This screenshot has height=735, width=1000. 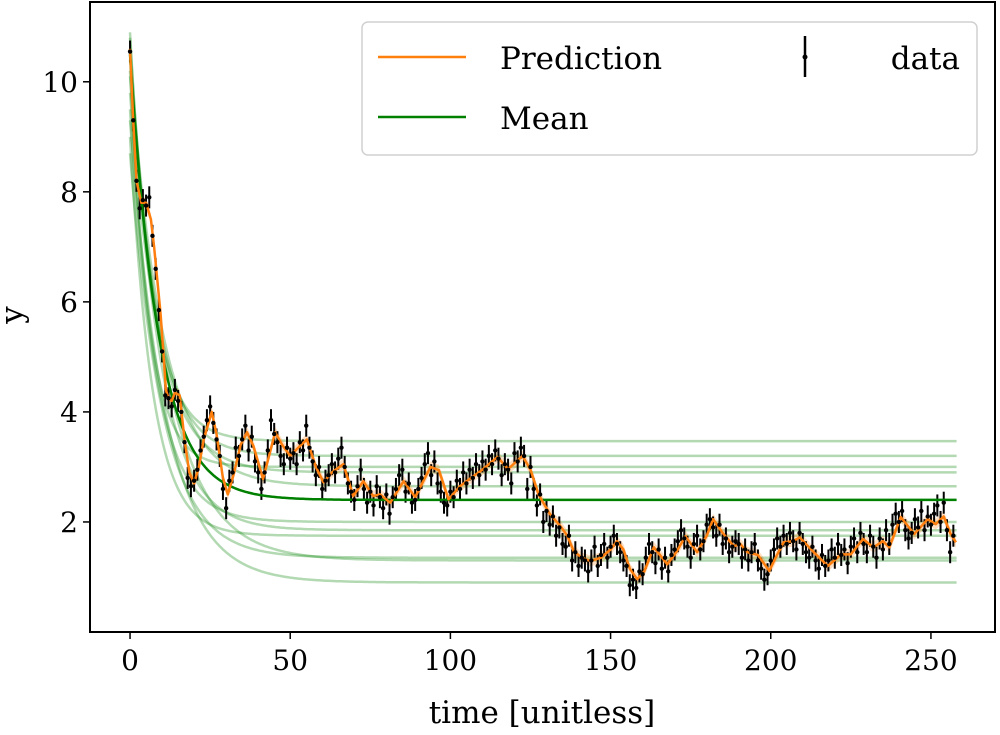 What do you see at coordinates (69, 522) in the screenshot?
I see `y-tick-label: 2` at bounding box center [69, 522].